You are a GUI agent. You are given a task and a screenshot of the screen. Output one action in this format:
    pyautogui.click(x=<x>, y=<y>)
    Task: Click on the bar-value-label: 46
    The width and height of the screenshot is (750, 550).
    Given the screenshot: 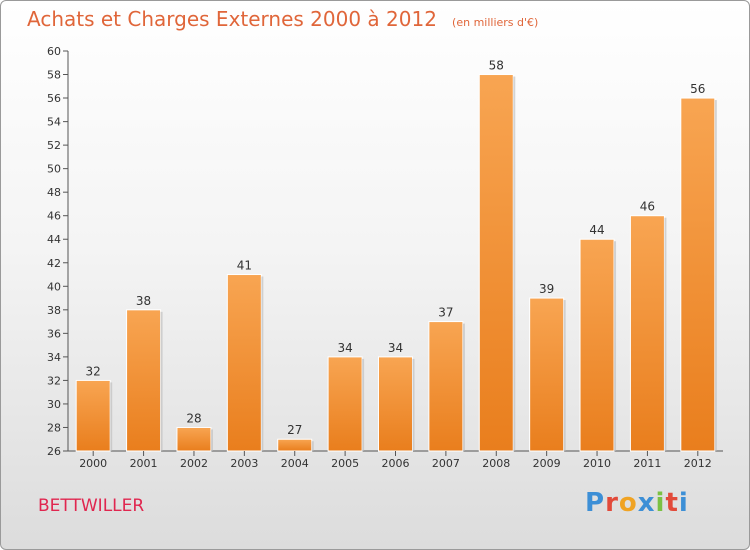 What is the action you would take?
    pyautogui.click(x=647, y=207)
    